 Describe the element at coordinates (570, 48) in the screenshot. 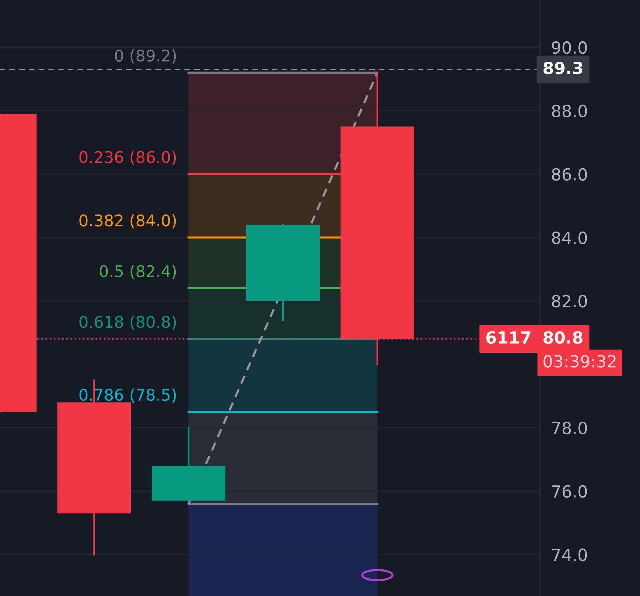

I see `y-tick-label: 90.0` at that location.